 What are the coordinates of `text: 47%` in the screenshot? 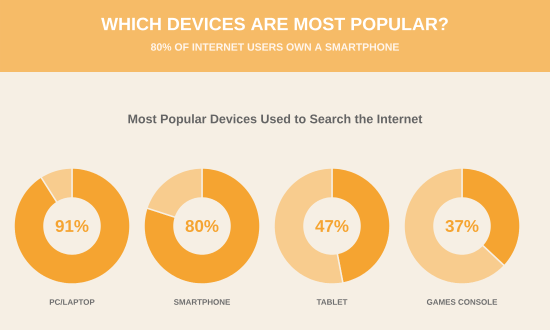 It's located at (332, 226).